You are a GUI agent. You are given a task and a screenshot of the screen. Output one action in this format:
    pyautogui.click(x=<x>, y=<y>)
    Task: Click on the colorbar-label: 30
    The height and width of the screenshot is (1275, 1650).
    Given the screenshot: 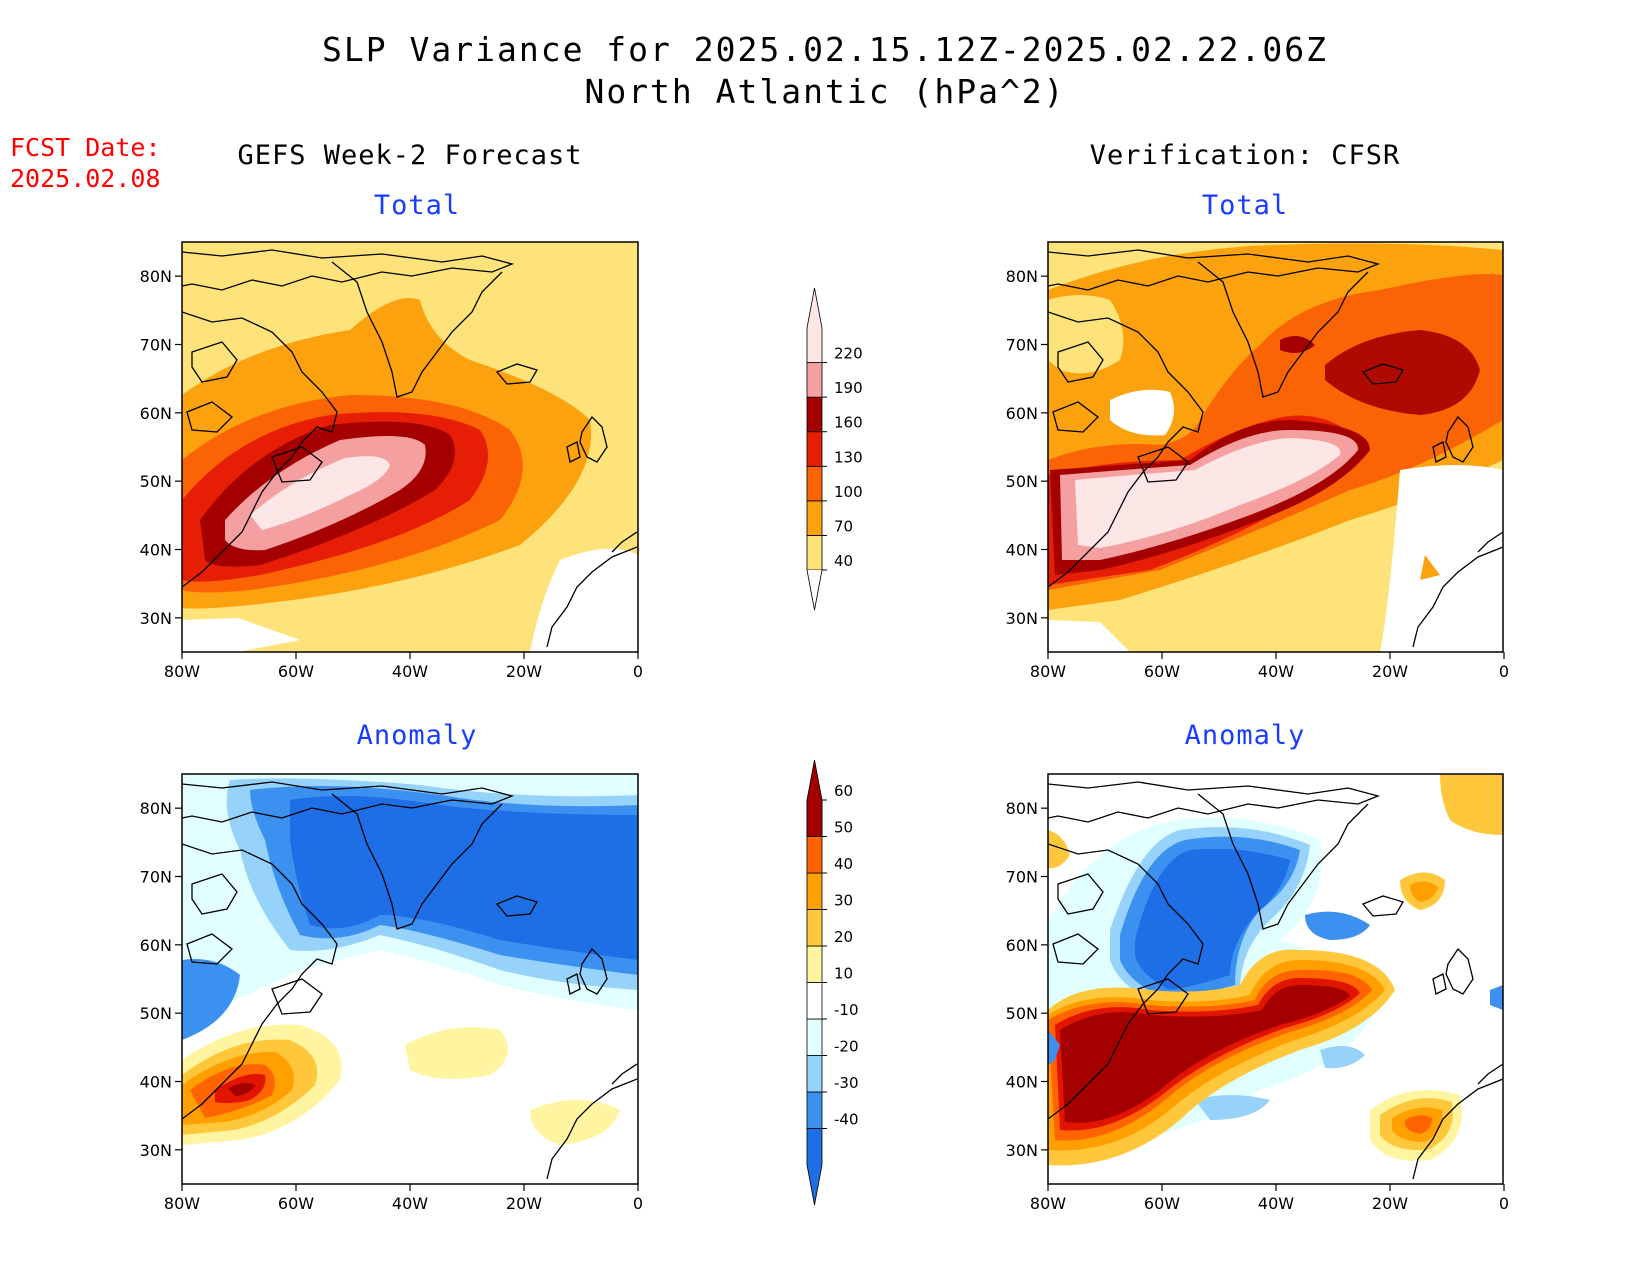 What is the action you would take?
    pyautogui.click(x=843, y=901)
    